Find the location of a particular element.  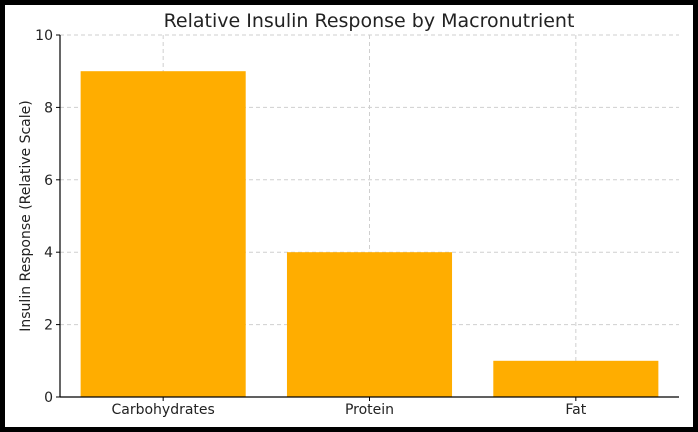

y-tick-label: 2 is located at coordinates (48, 326).